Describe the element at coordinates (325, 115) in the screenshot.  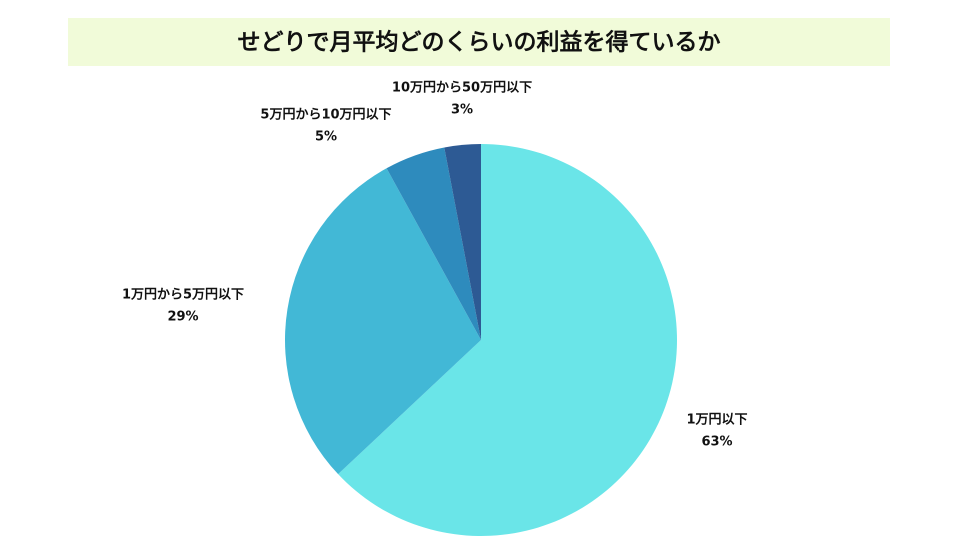
I see `slice-label: 5万円から10万円以下` at that location.